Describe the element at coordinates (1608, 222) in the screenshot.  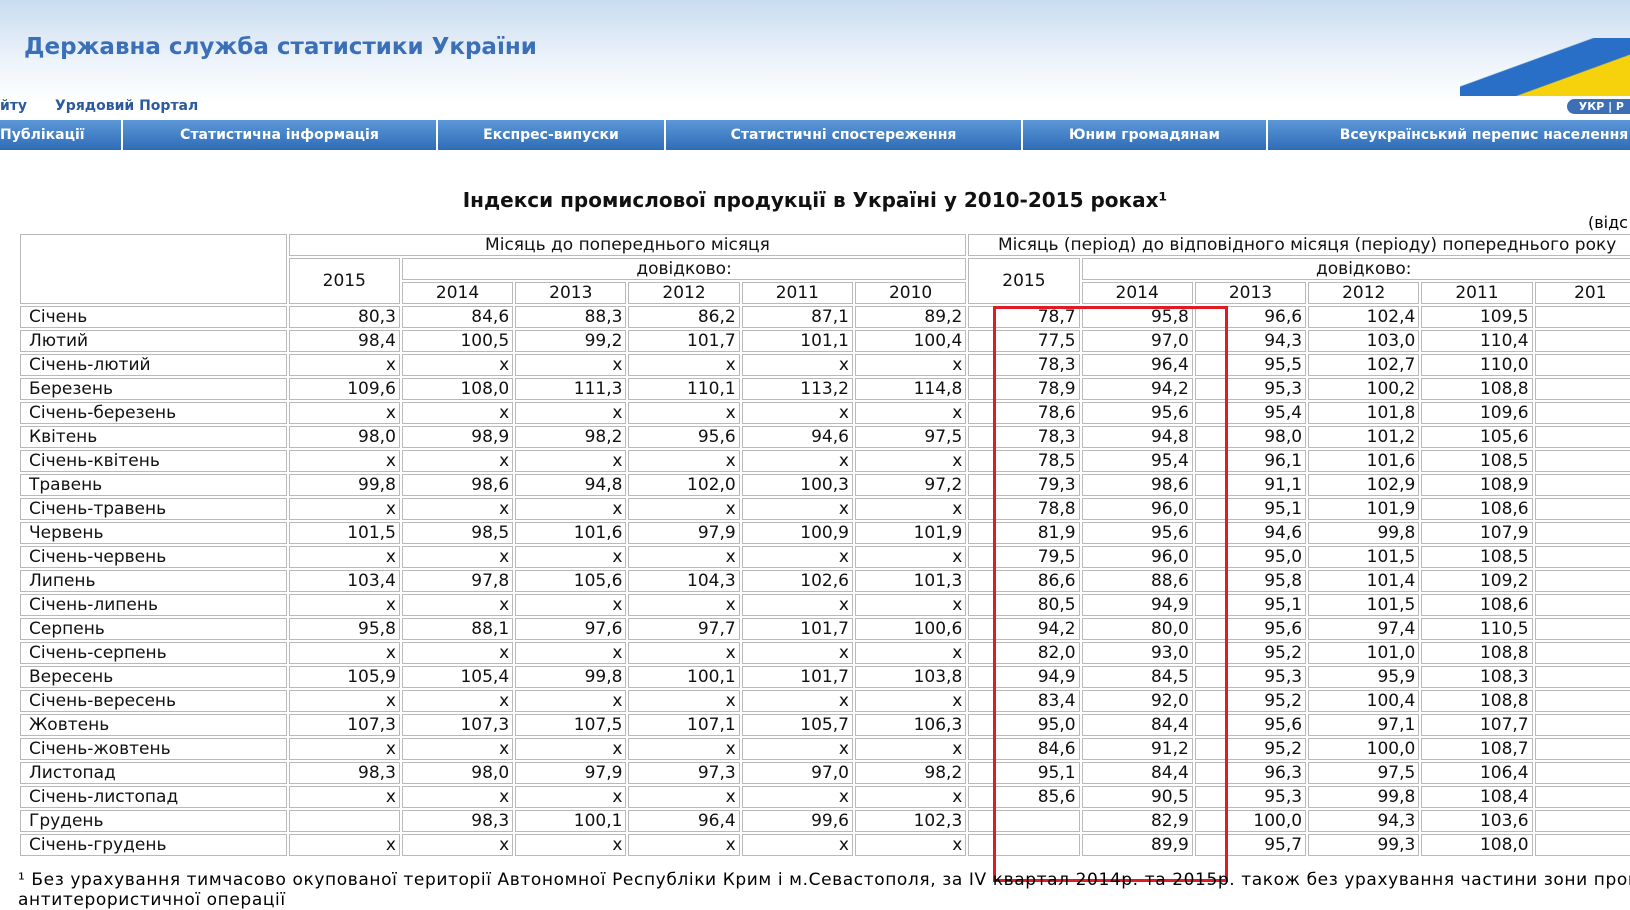
I see `unit-note: (відс` at that location.